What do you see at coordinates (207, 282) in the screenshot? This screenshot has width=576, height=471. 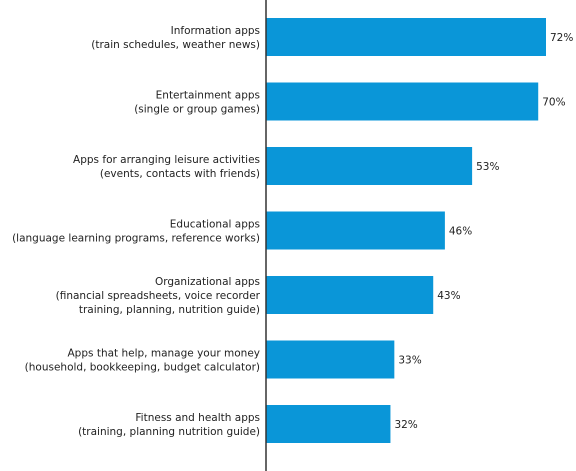 I see `category-title: Organizational apps` at bounding box center [207, 282].